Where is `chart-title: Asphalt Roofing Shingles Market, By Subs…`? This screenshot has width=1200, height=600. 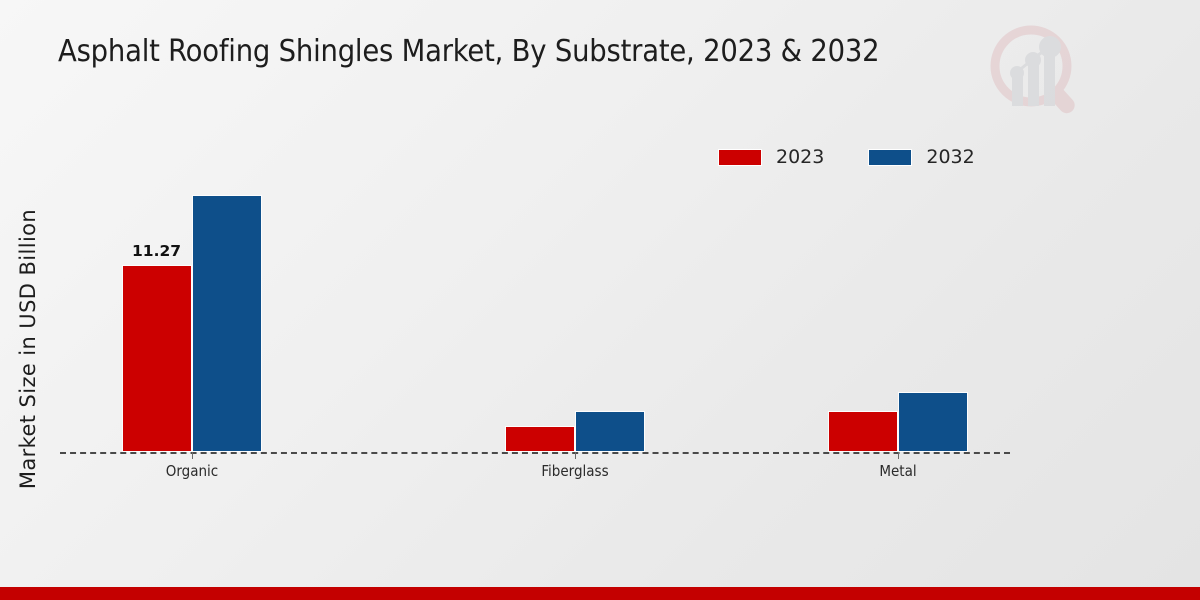
chart-title: Asphalt Roofing Shingles Market, By Subs… is located at coordinates (469, 51).